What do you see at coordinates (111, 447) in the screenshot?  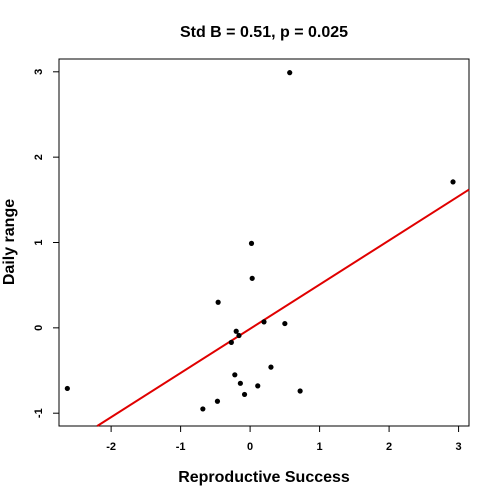 I see `x-tick-label: -2` at bounding box center [111, 447].